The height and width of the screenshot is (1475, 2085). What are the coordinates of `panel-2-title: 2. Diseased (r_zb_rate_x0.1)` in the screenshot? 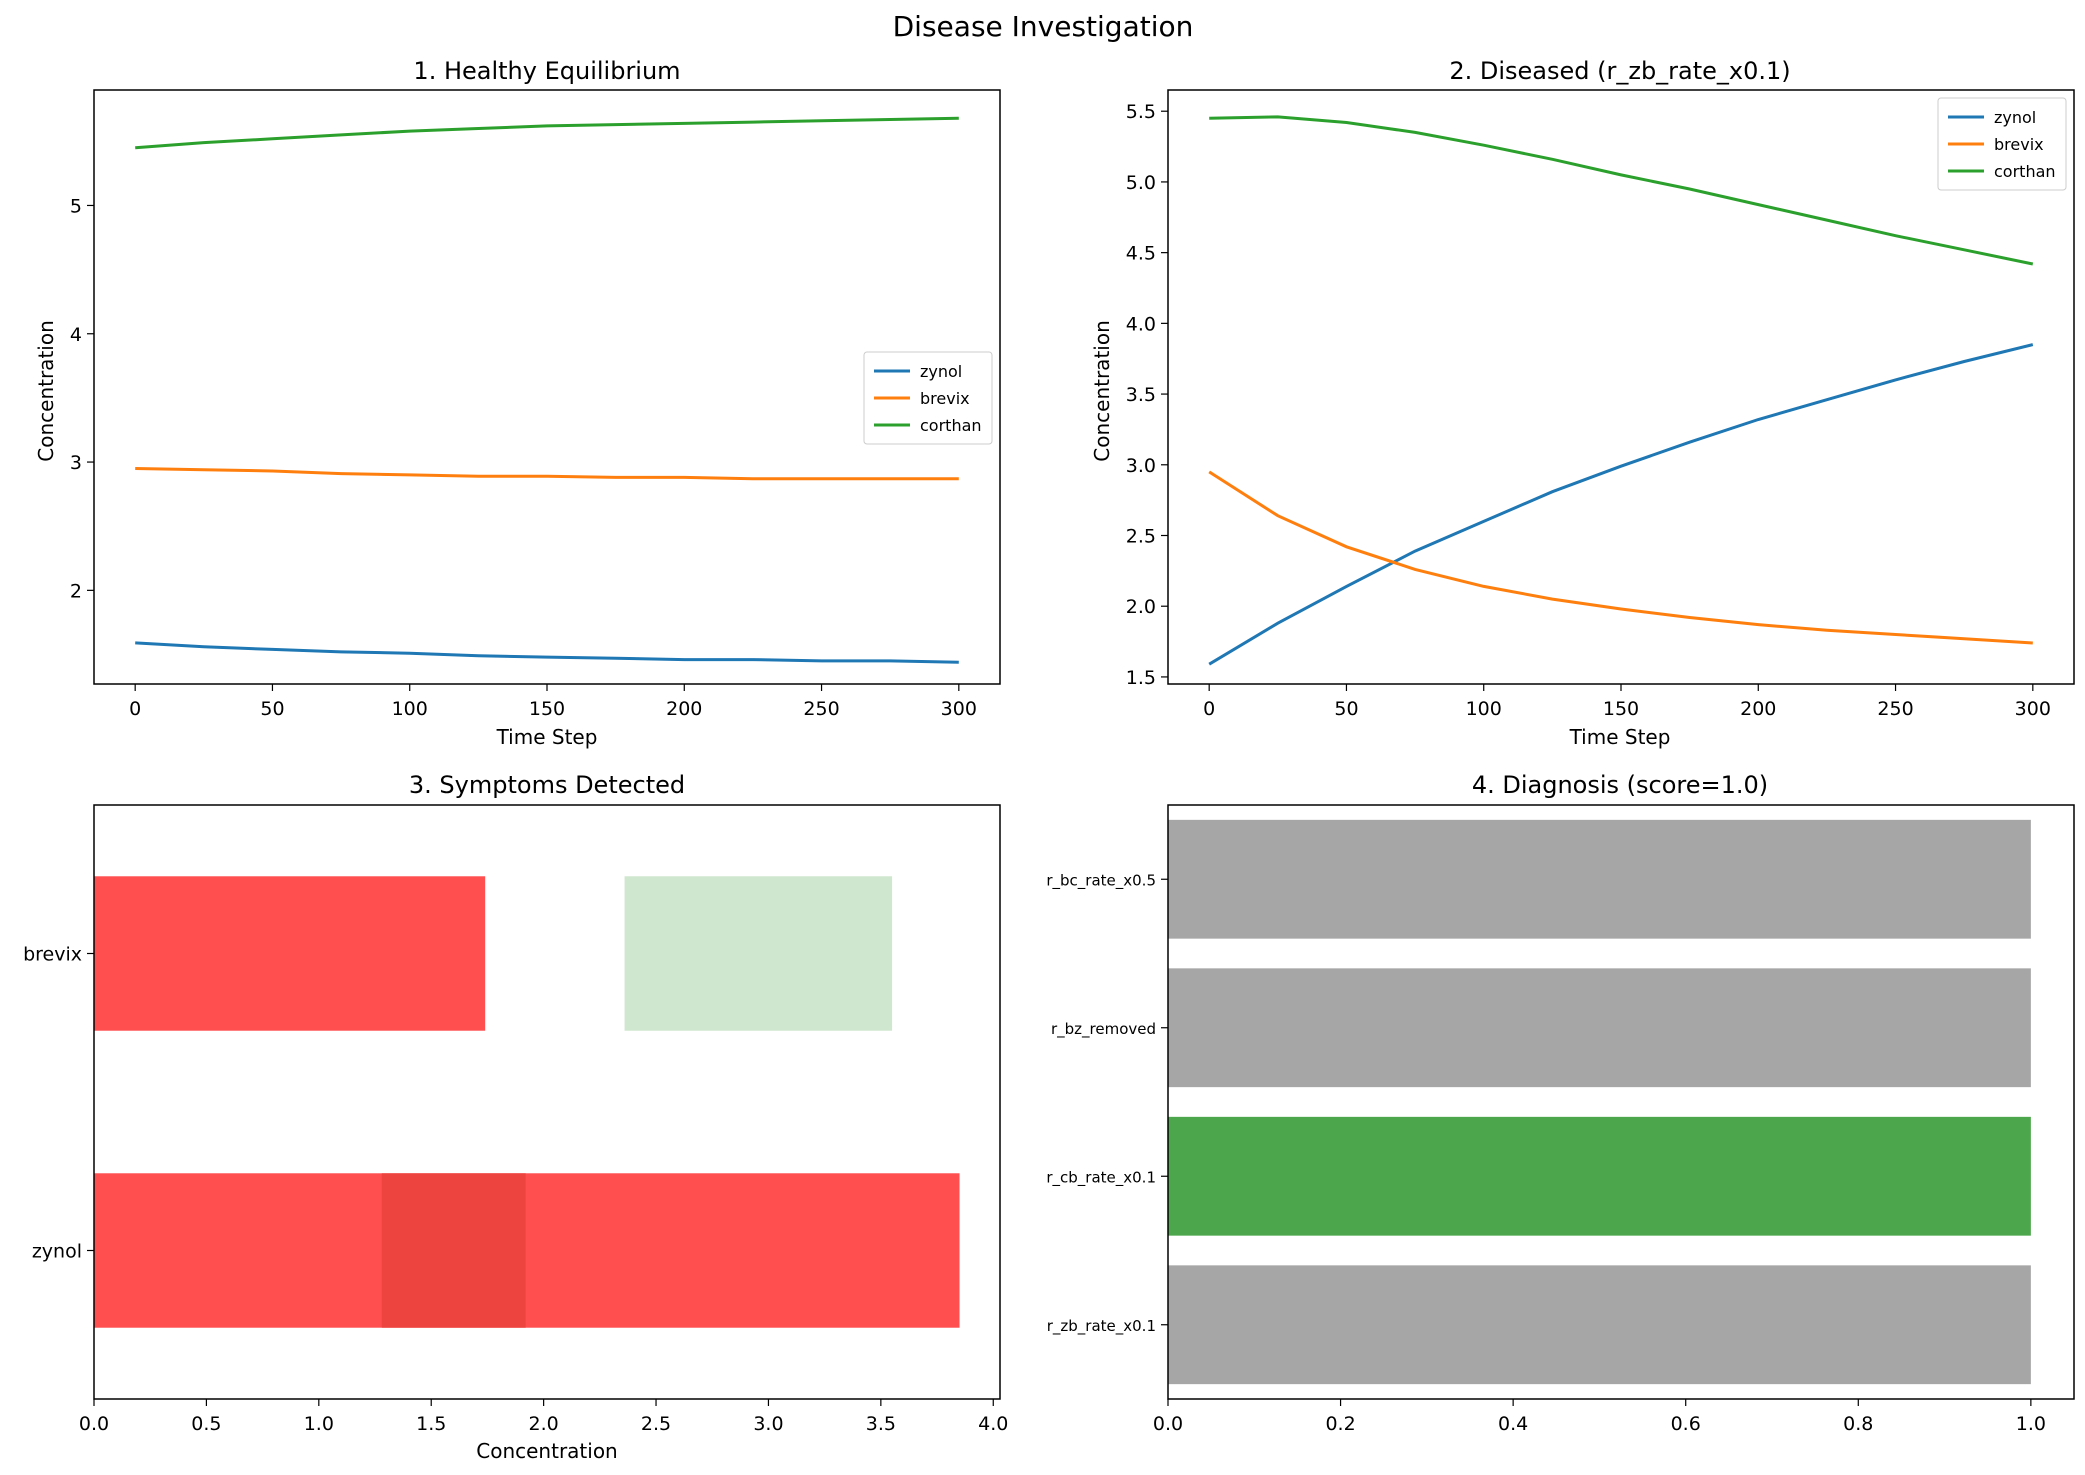 It's located at (1619, 71).